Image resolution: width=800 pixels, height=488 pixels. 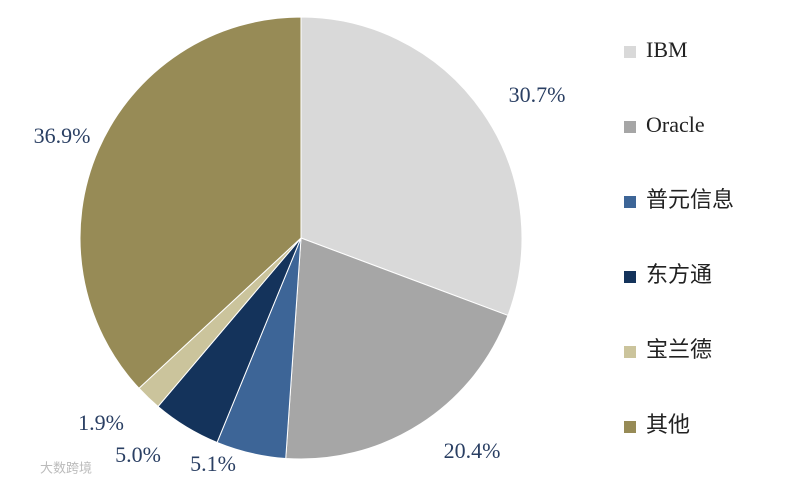 What do you see at coordinates (397, 348) in the screenshot?
I see `pie-slice` at bounding box center [397, 348].